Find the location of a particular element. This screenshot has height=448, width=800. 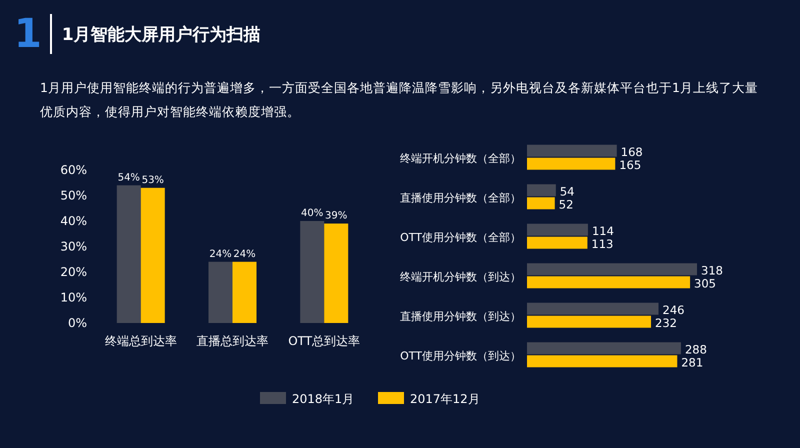

chart-title: 1月智能大屏用户行为扫描 is located at coordinates (161, 35).